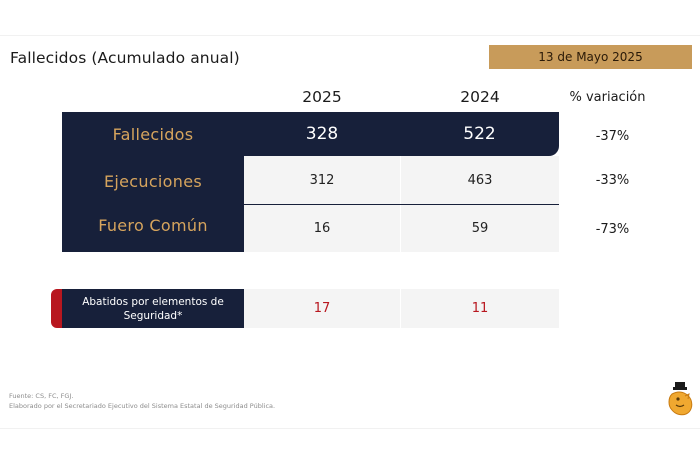  I want to click on row-label-fallecidos: Fallecidos, so click(153, 134).